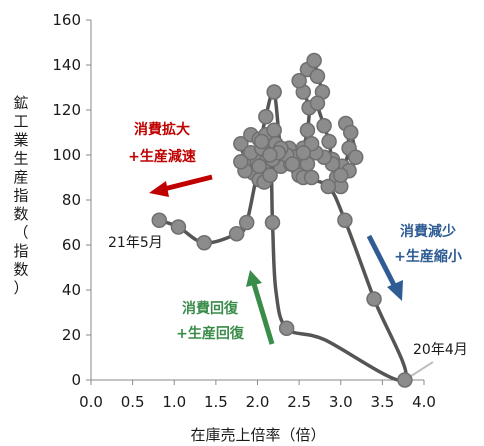 The width and height of the screenshot is (484, 446). What do you see at coordinates (133, 402) in the screenshot?
I see `x-tick-label: 0.5` at bounding box center [133, 402].